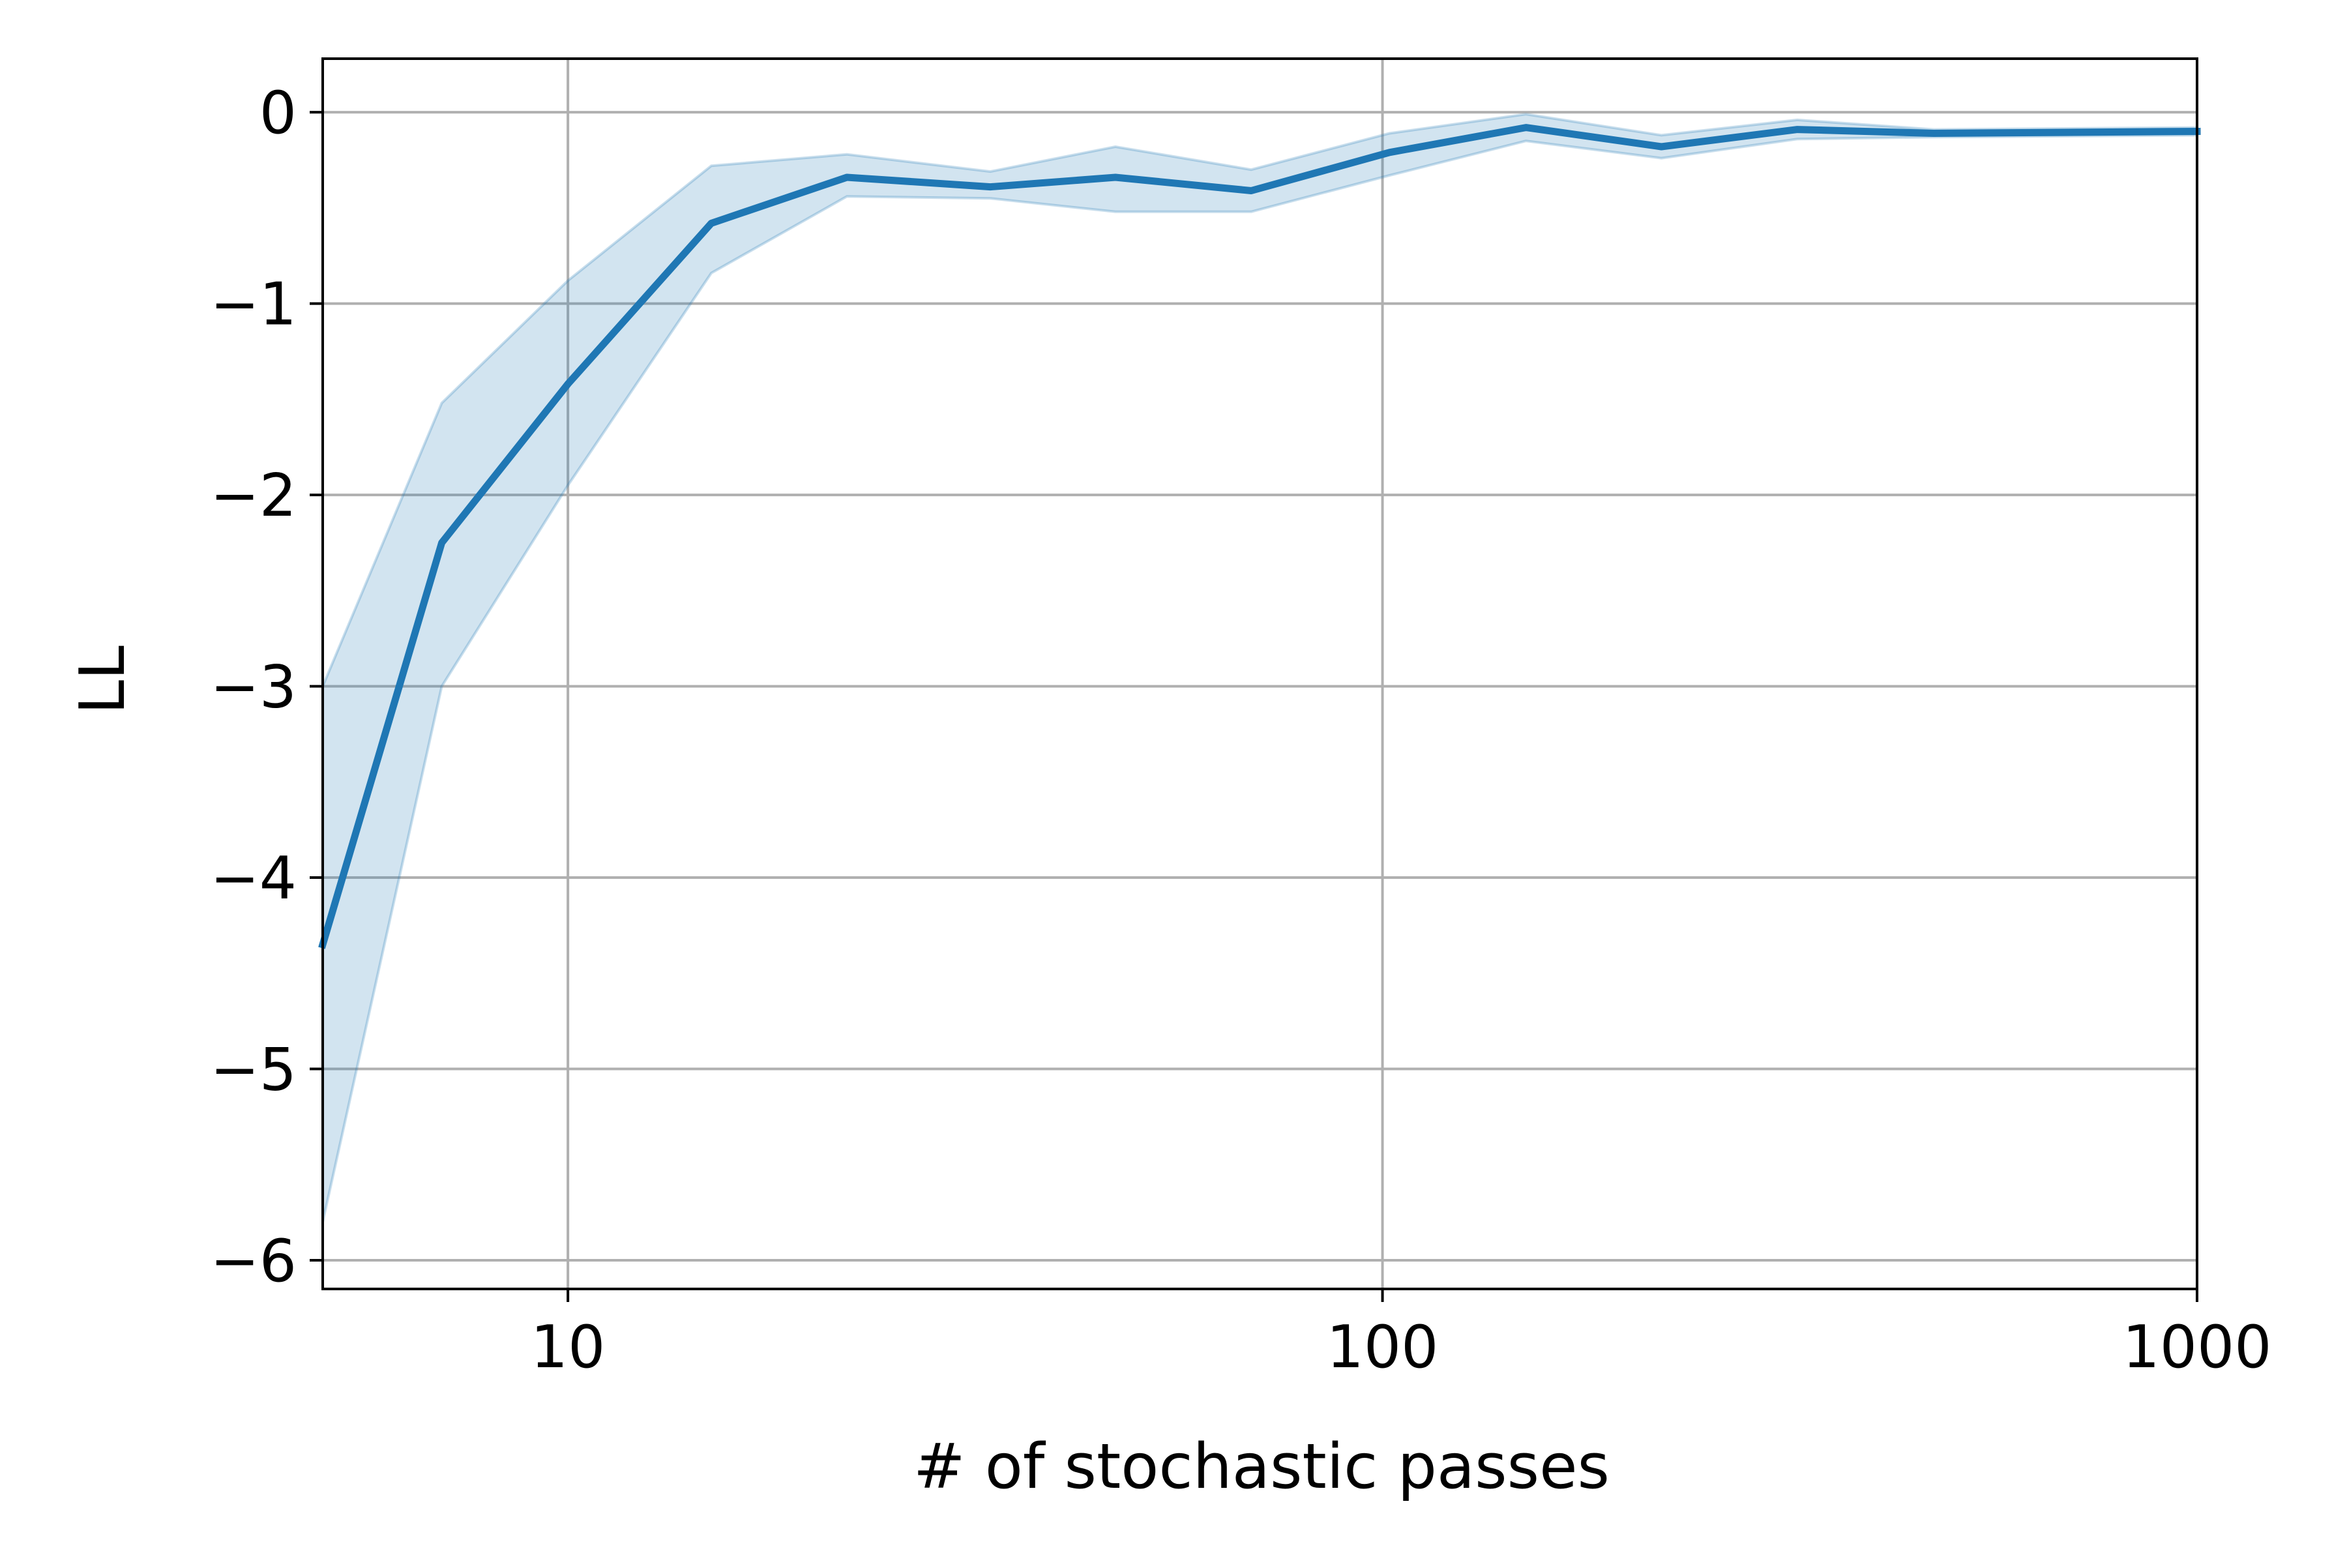 This screenshot has width=2347, height=1568. Describe the element at coordinates (1383, 1347) in the screenshot. I see `x-tick-label: 100` at that location.